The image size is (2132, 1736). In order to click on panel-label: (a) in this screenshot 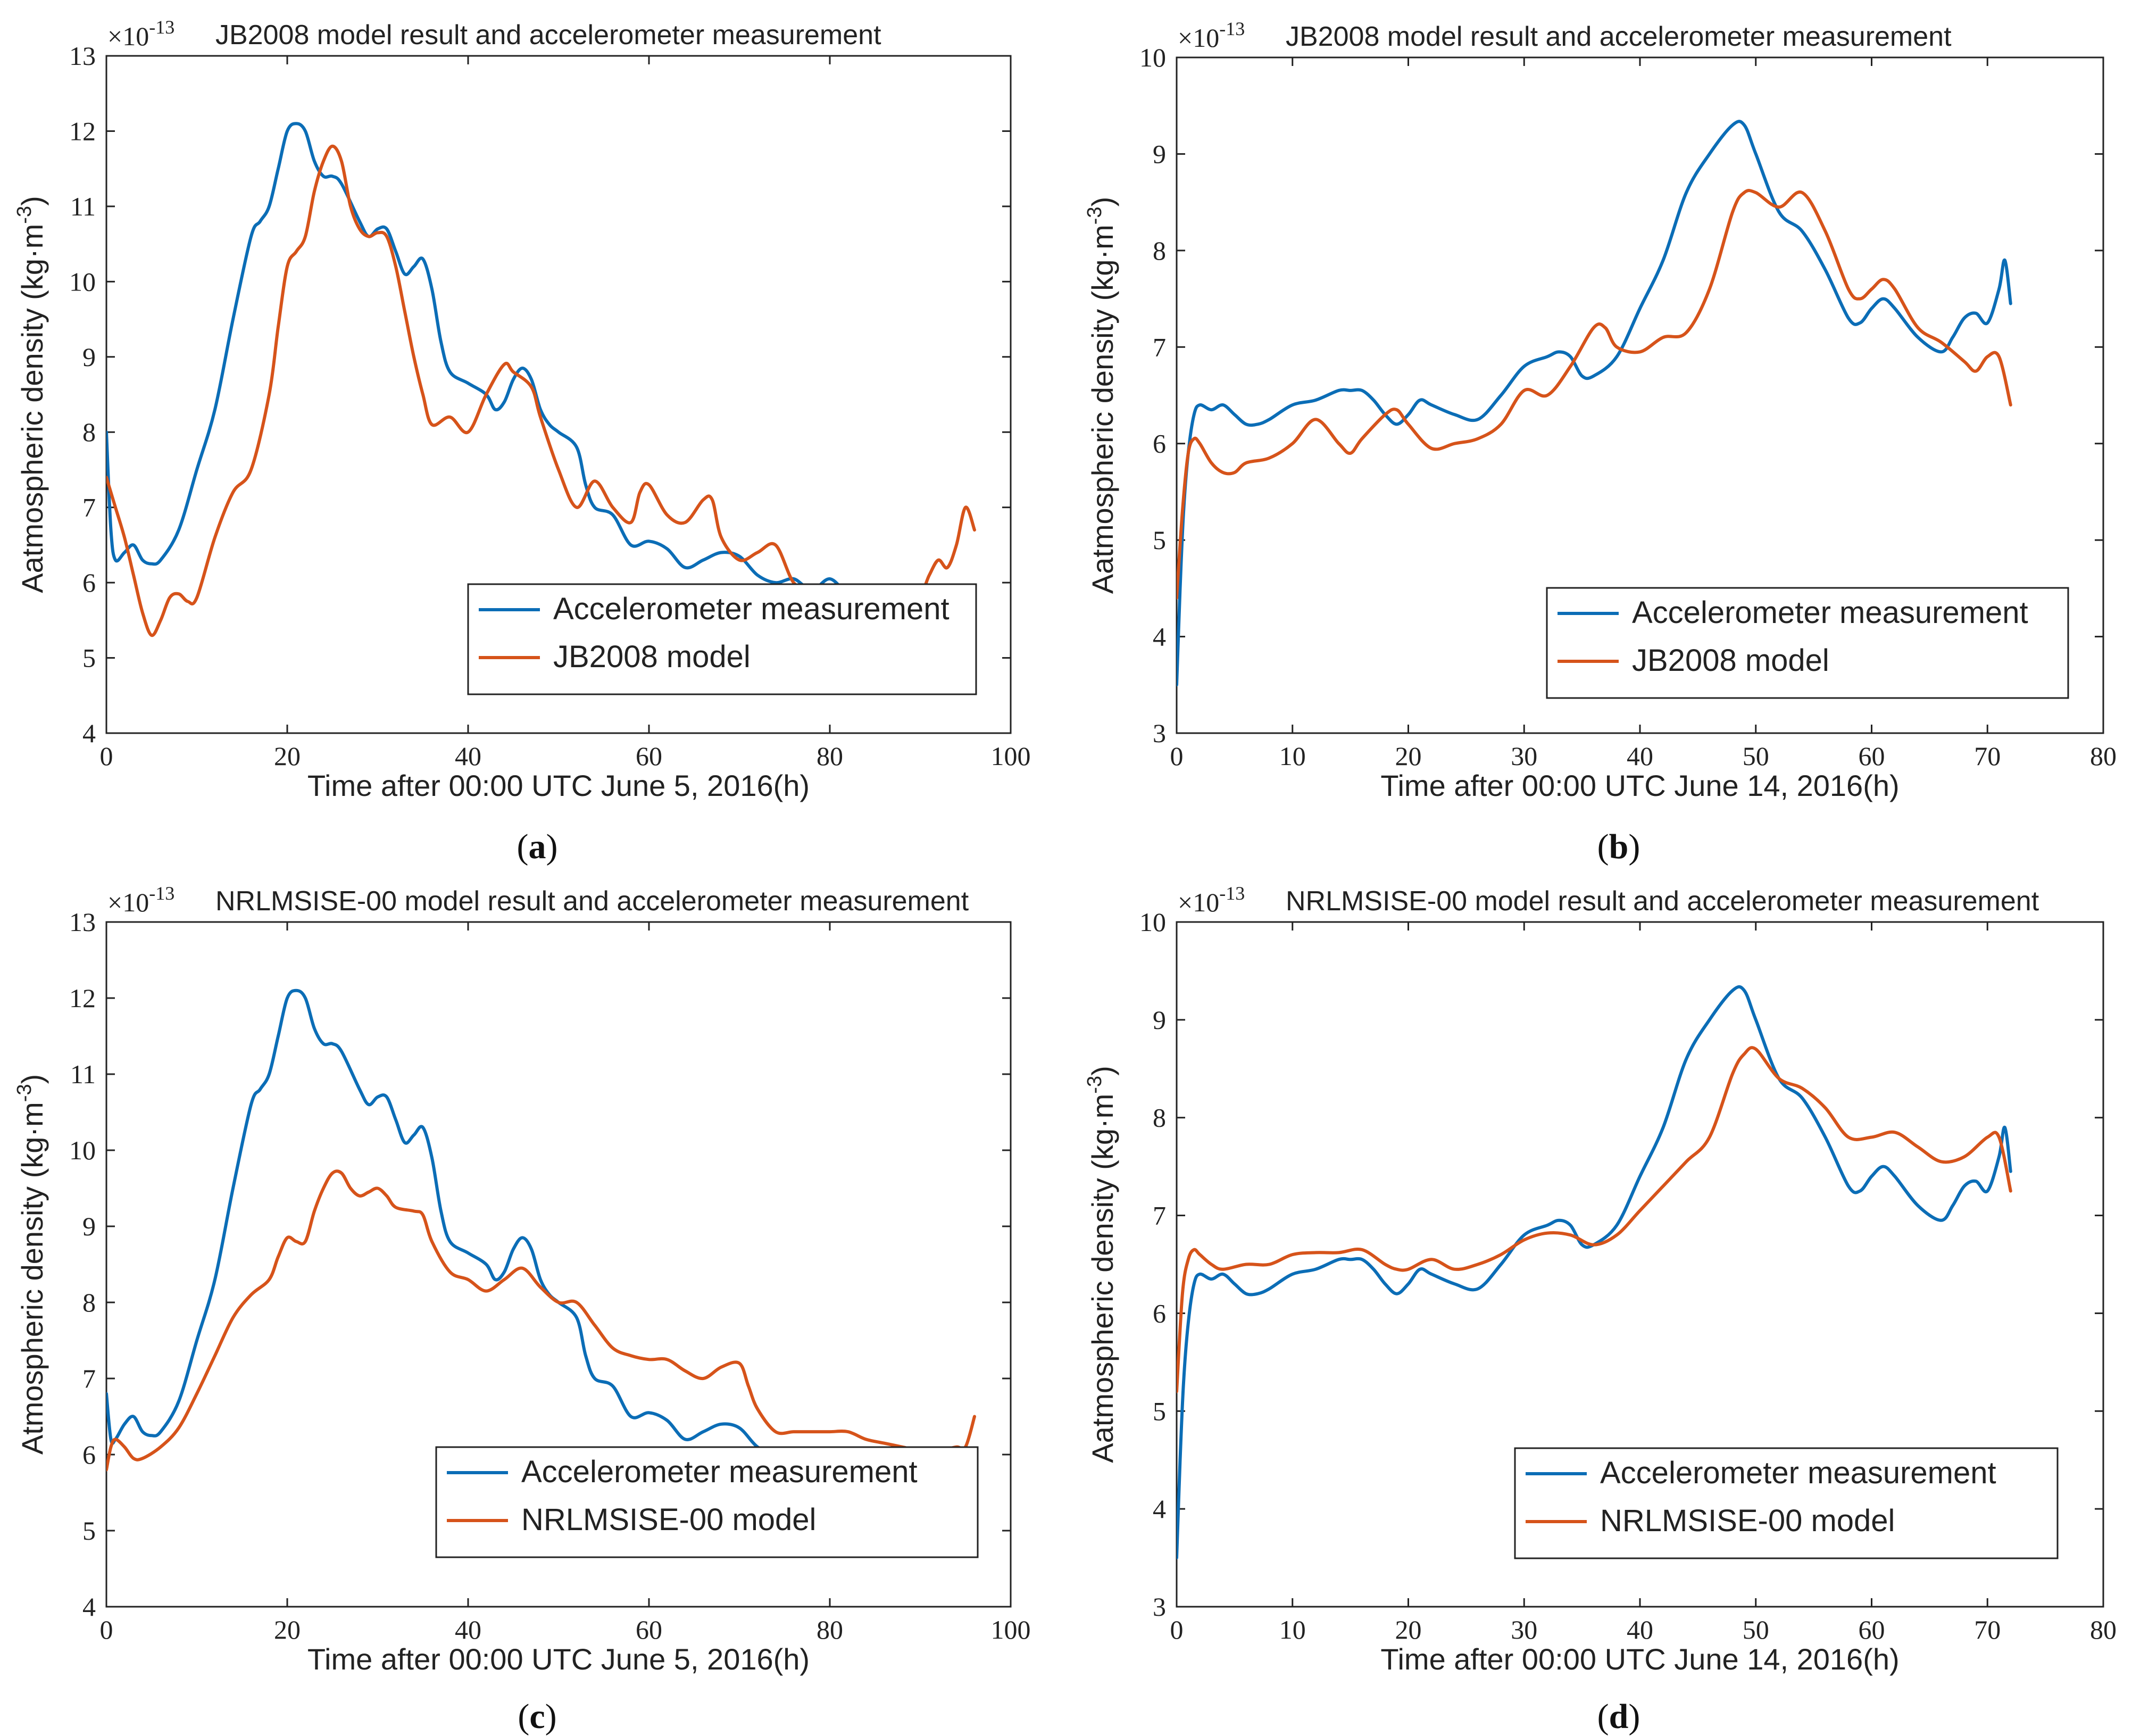, I will do `click(537, 846)`.